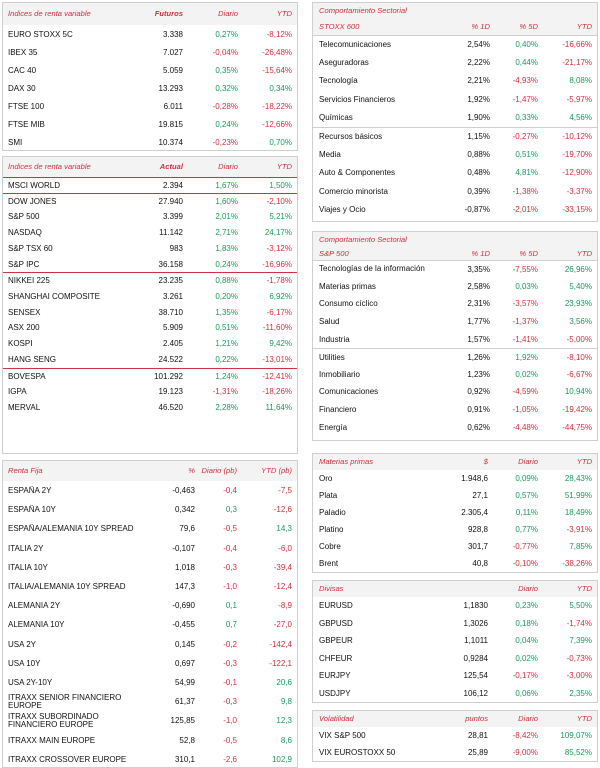 The height and width of the screenshot is (768, 600). I want to click on row-value: 0,04%, so click(526, 641).